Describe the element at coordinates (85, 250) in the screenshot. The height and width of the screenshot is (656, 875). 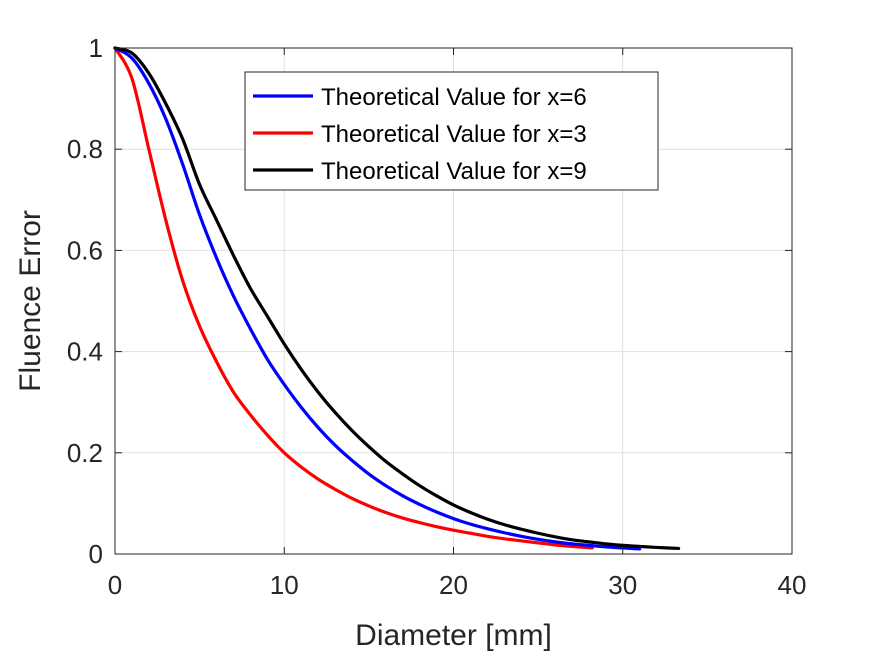
I see `y-tick-label: 0.6` at that location.